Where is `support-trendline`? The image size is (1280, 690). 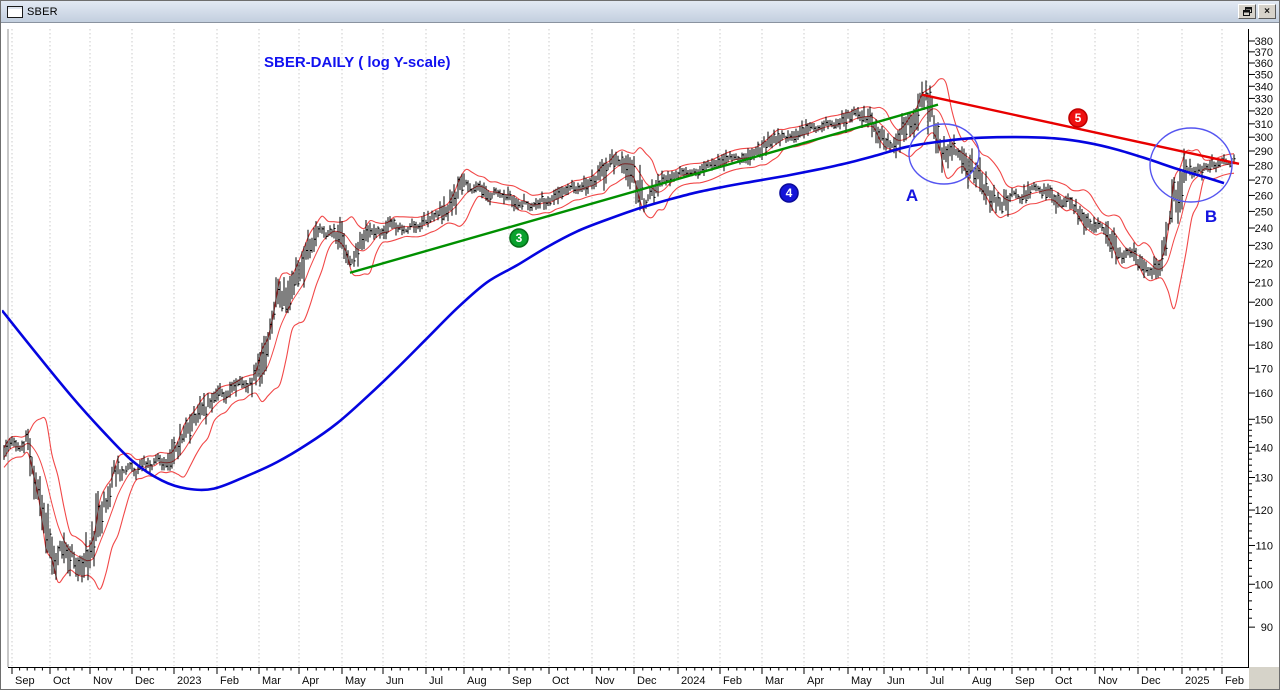
support-trendline is located at coordinates (644, 188).